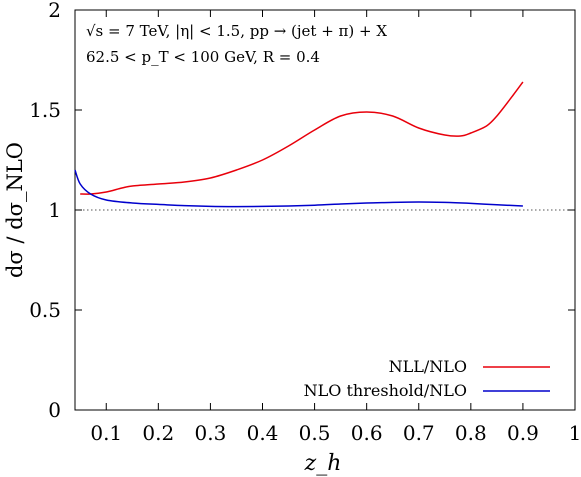 The width and height of the screenshot is (581, 477). Describe the element at coordinates (45, 211) in the screenshot. I see `y-tick-labels: 0 0.5 1 1.5 2` at that location.